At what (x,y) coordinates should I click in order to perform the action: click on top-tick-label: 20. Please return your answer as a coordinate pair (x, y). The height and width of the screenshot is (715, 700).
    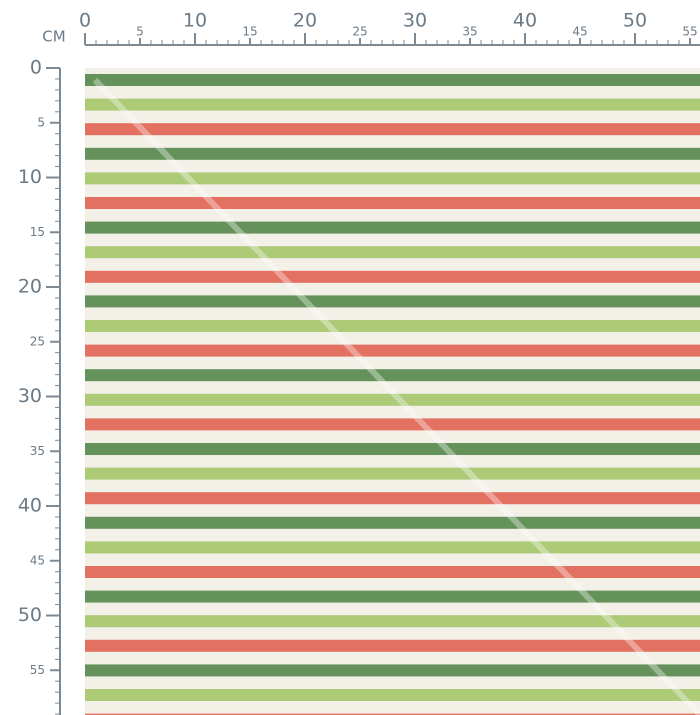
    Looking at the image, I should click on (305, 21).